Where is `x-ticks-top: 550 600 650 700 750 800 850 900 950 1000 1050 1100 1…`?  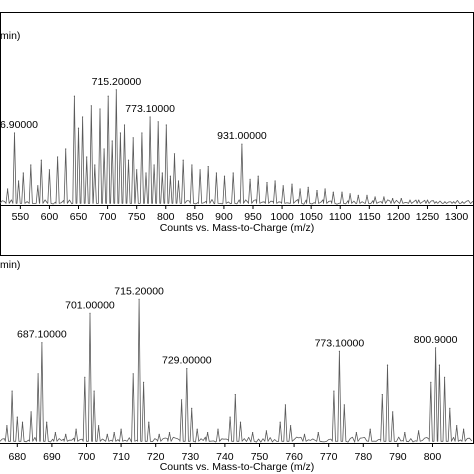
x-ticks-top: 550 600 650 700 750 800 850 900 950 1000 1050 1100 1… is located at coordinates (240, 214).